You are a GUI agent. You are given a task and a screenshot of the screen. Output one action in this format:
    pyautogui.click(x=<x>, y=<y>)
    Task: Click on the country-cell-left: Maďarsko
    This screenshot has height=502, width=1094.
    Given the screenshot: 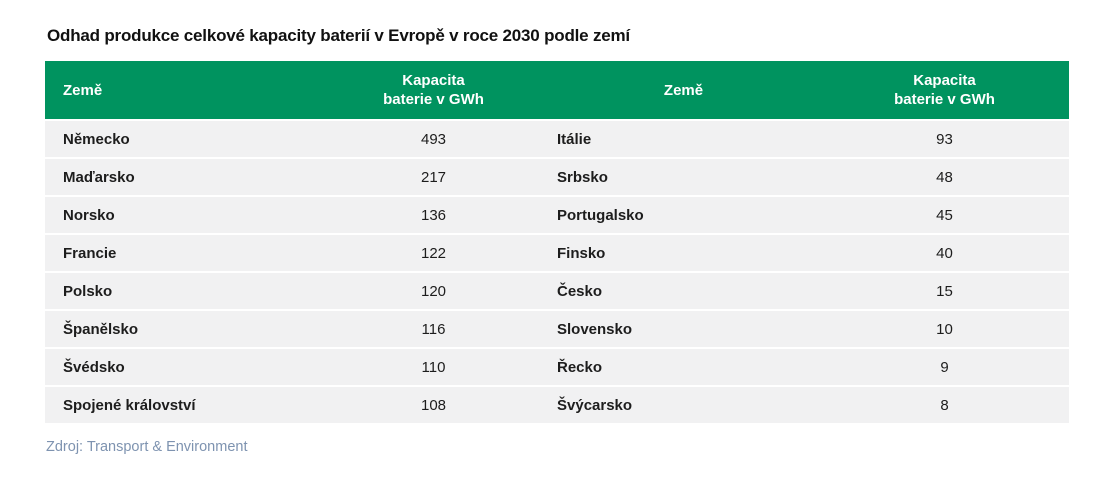 What is the action you would take?
    pyautogui.click(x=182, y=177)
    